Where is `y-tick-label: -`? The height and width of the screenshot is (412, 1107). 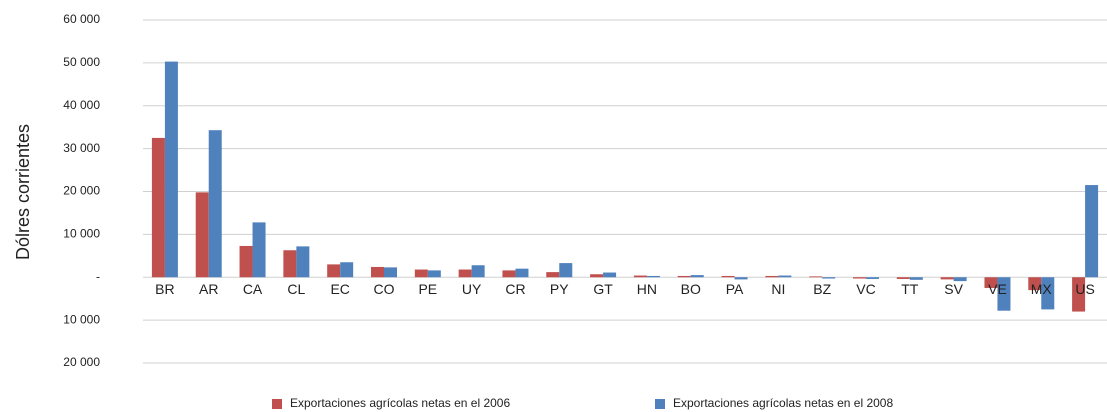 y-tick-label: - is located at coordinates (98, 276).